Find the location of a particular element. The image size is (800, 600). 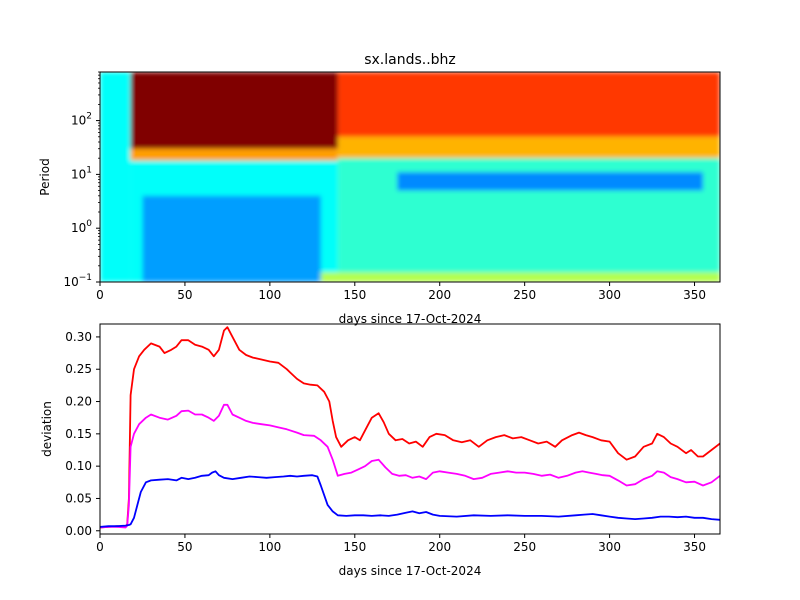

line-y-tick-label: 0.30 is located at coordinates (78, 337).